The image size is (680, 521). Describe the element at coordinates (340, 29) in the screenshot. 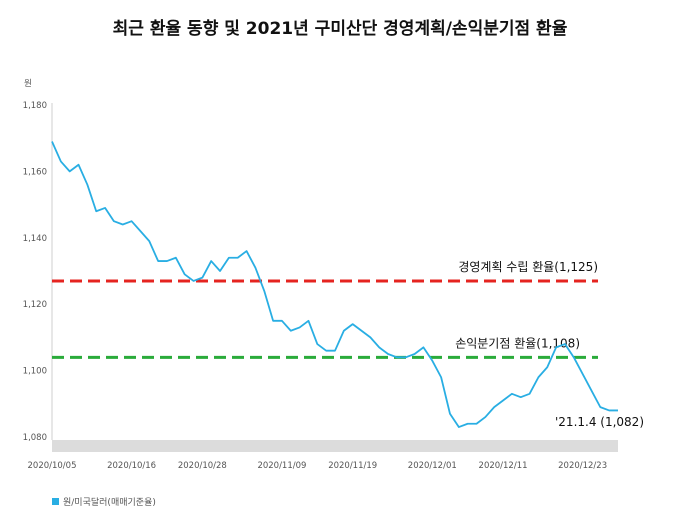

I see `chart-title: 최근 환율 동향 및 2021년 구미산단 경영계획/손익분기점 환율` at that location.